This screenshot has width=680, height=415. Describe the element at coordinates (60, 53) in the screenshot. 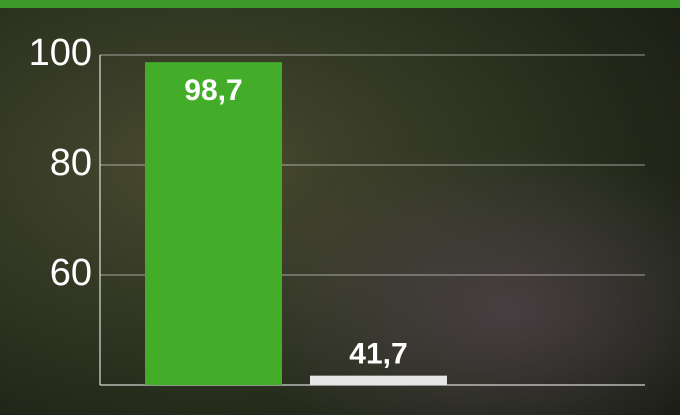

I see `y-tick-label: 100` at that location.